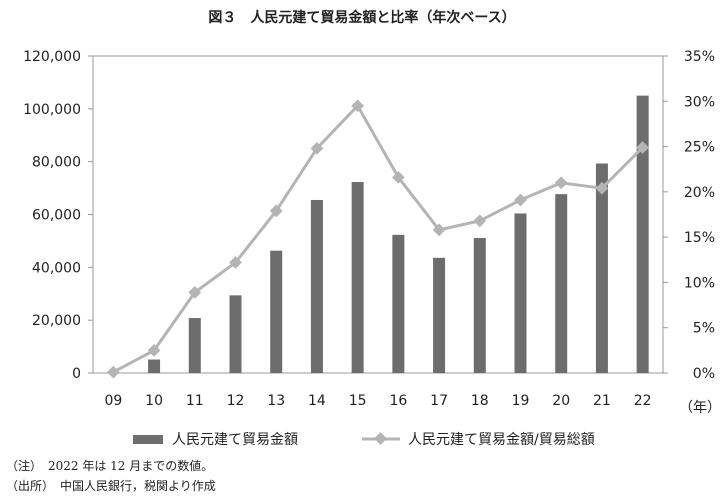 Image resolution: width=720 pixels, height=499 pixels. What do you see at coordinates (521, 401) in the screenshot?
I see `x-axis-tick-label: 19` at bounding box center [521, 401].